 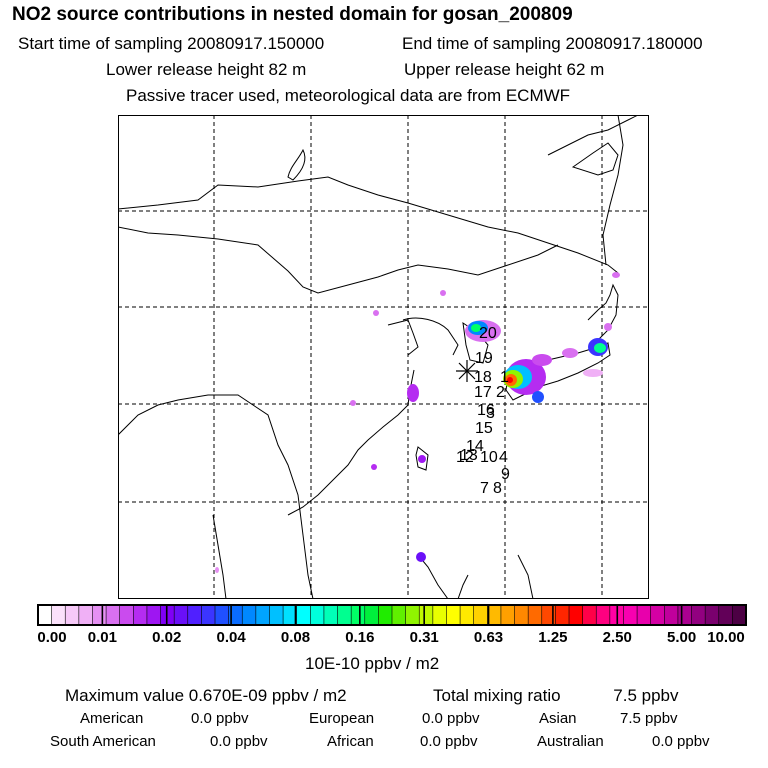 I want to click on color-scale-tick-label: 0.16, so click(x=360, y=637).